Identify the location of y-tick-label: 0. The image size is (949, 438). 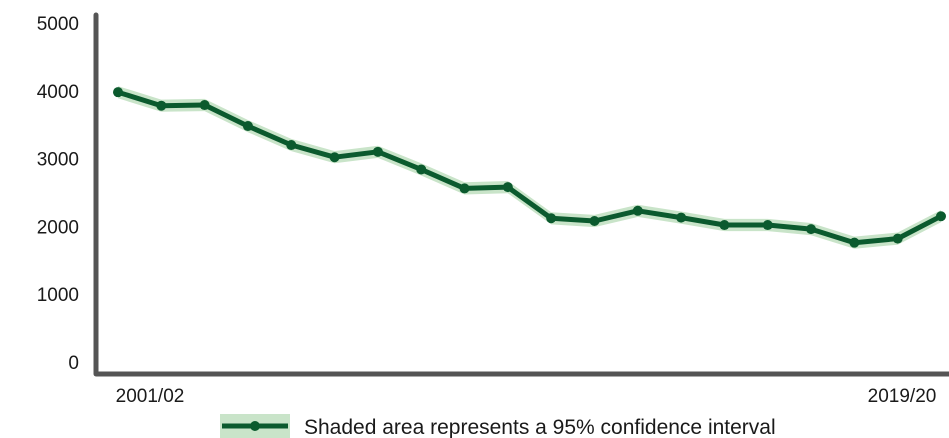
(73, 363).